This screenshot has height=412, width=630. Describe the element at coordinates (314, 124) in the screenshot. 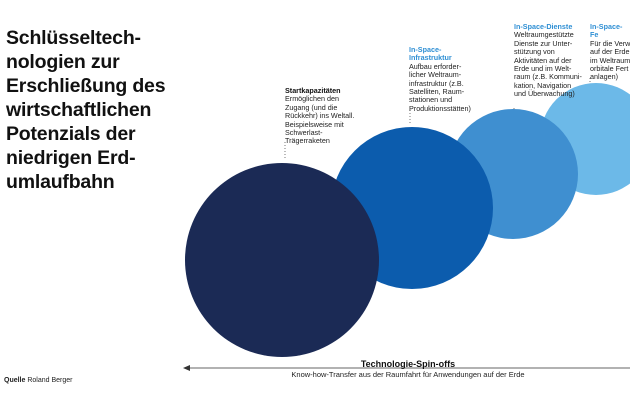

I see `annotation-line: Beispielsweise mit` at that location.